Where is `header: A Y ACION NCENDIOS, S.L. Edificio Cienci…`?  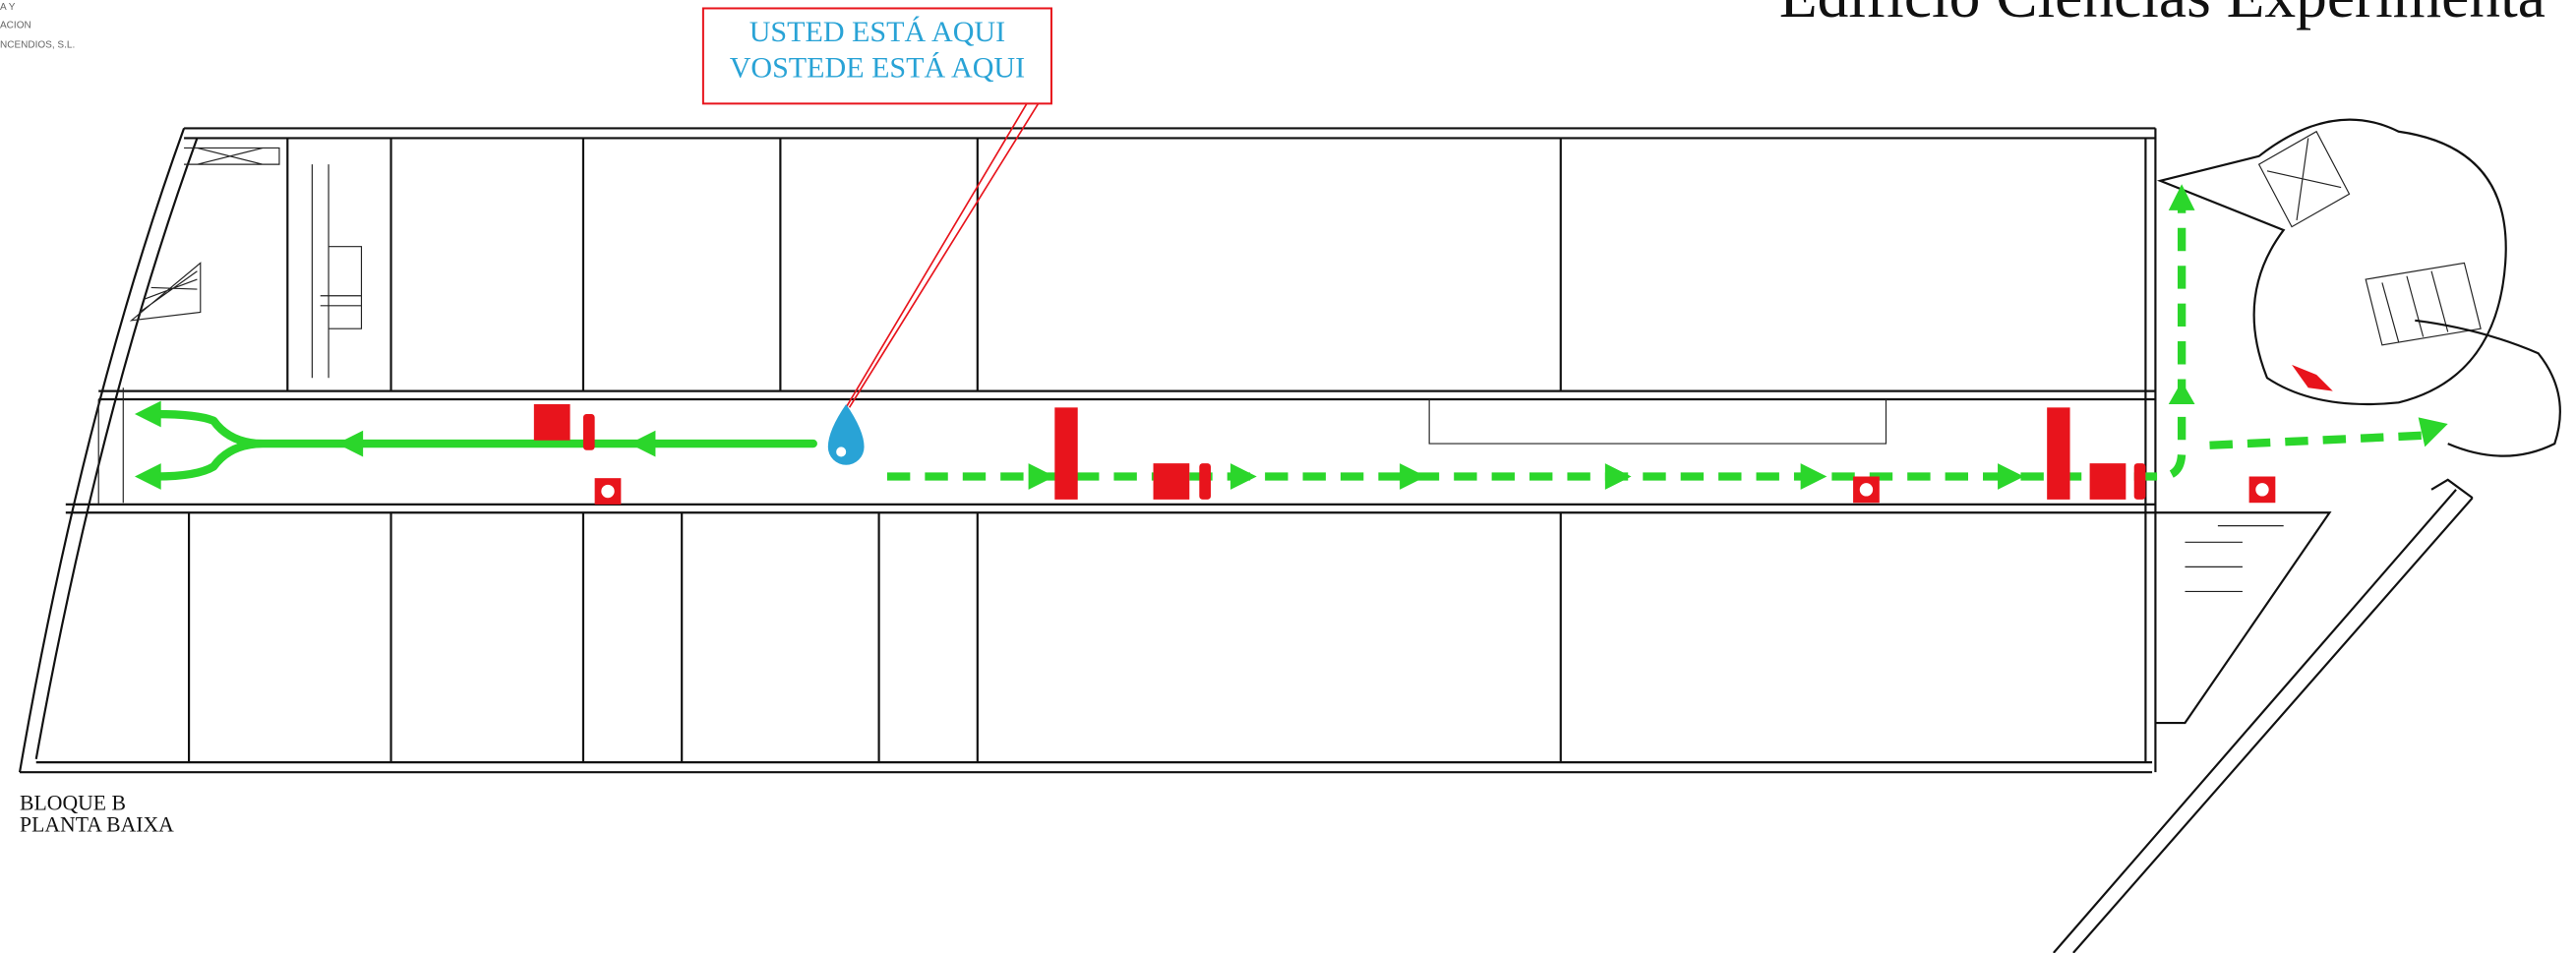 header: A Y ACION NCENDIOS, S.L. Edificio Cienci… is located at coordinates (1273, 25).